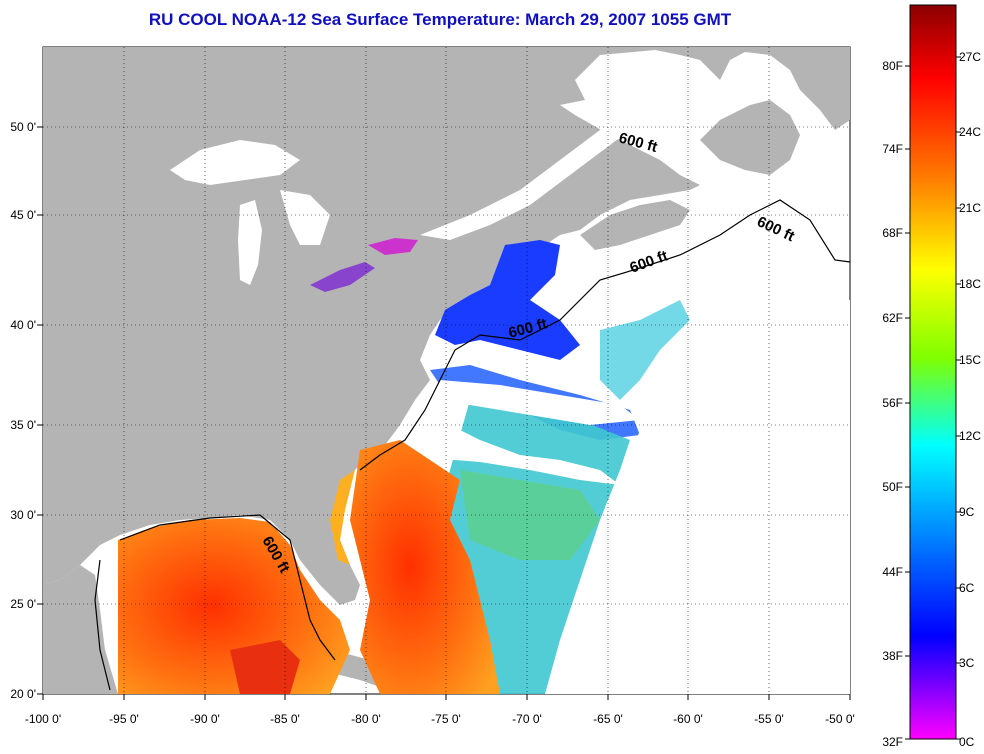 Image resolution: width=984 pixels, height=754 pixels. What do you see at coordinates (507, 300) in the screenshot?
I see `sst-cold-shelf` at bounding box center [507, 300].